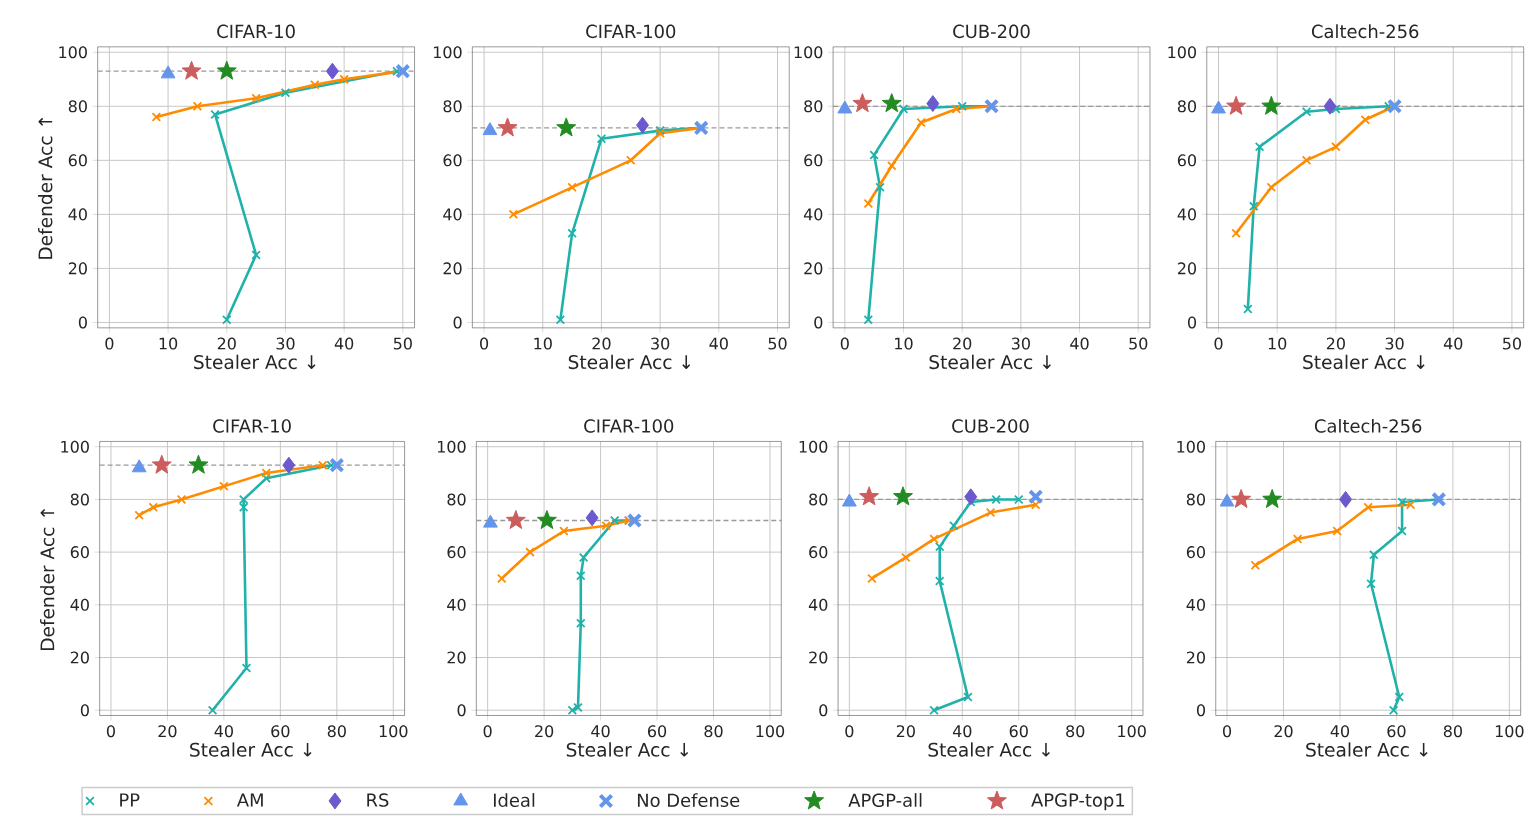 The height and width of the screenshot is (829, 1529). Describe the element at coordinates (1078, 802) in the screenshot. I see `legend-label: APGP-top1` at that location.